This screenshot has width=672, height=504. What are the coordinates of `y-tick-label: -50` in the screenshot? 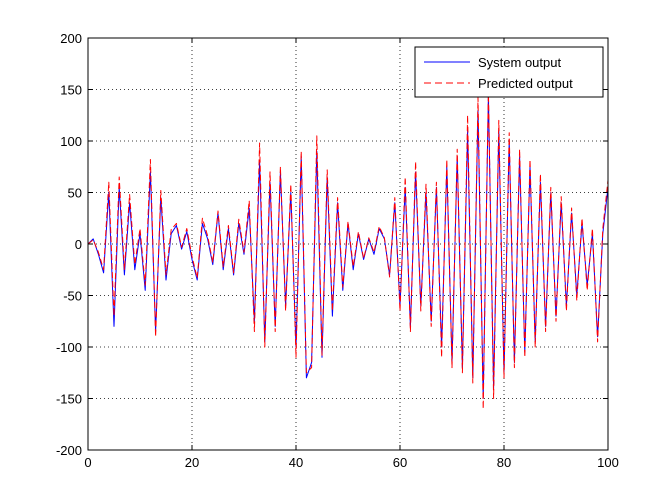 It's located at (72, 296).